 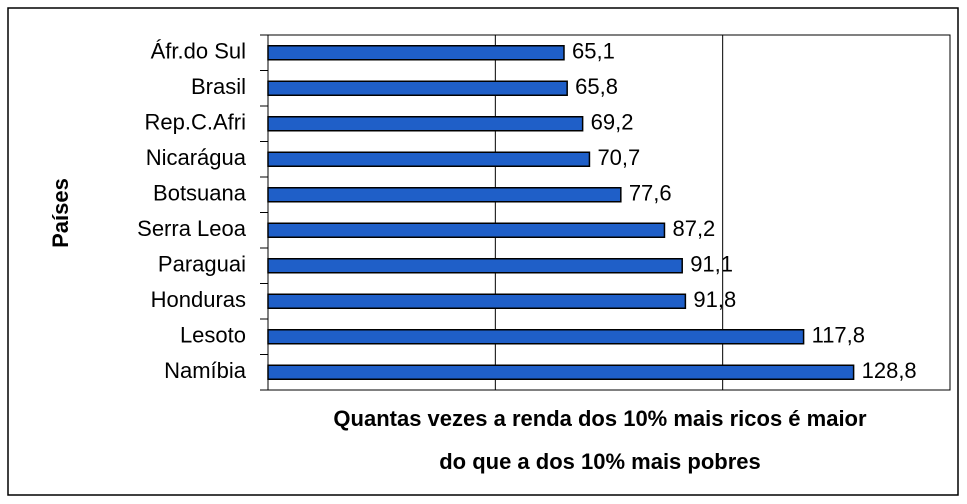 What do you see at coordinates (889, 370) in the screenshot?
I see `value-label: 128,8` at bounding box center [889, 370].